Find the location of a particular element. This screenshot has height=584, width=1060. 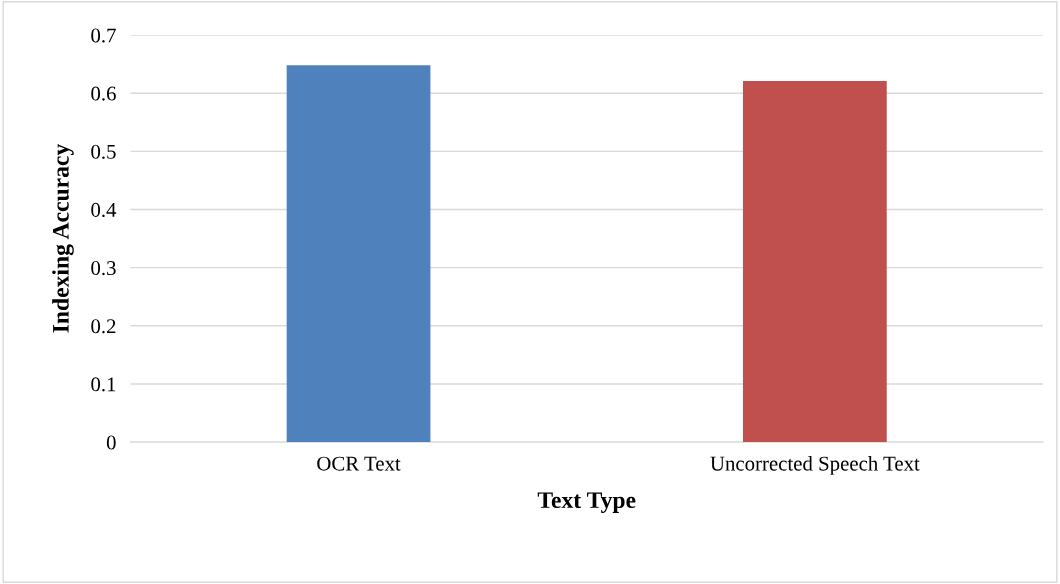

y-tick-label: 0.6 is located at coordinates (103, 93).